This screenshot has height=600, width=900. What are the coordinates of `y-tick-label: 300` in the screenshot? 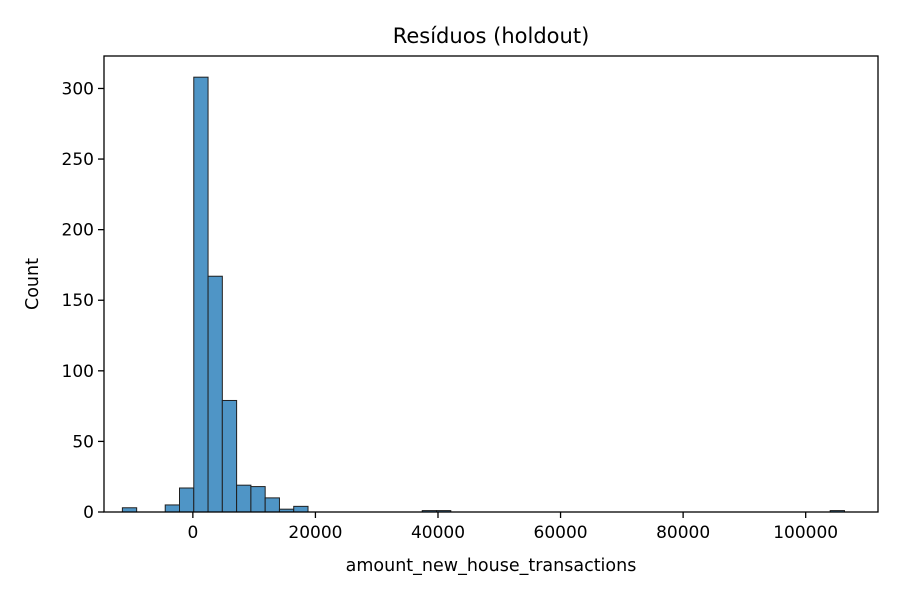 It's located at (78, 89).